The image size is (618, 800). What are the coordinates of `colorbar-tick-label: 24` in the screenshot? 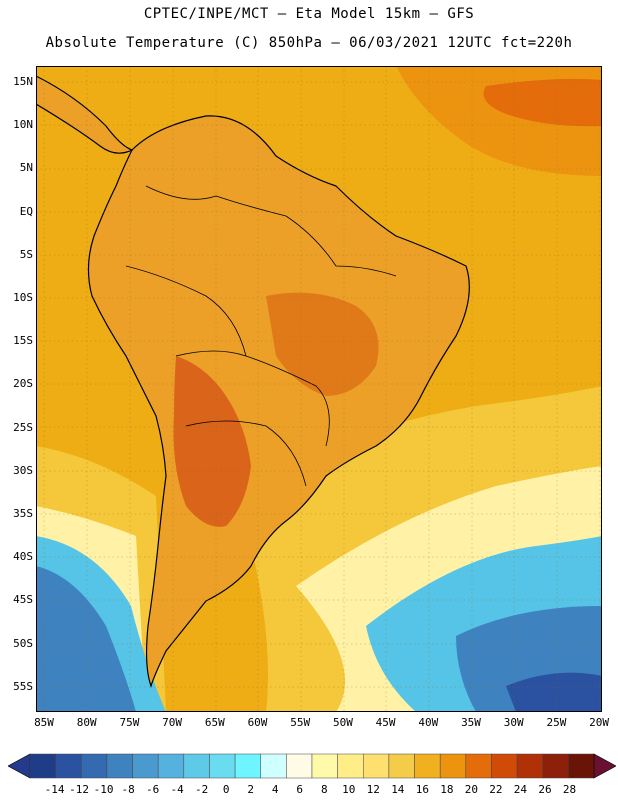 It's located at (520, 789).